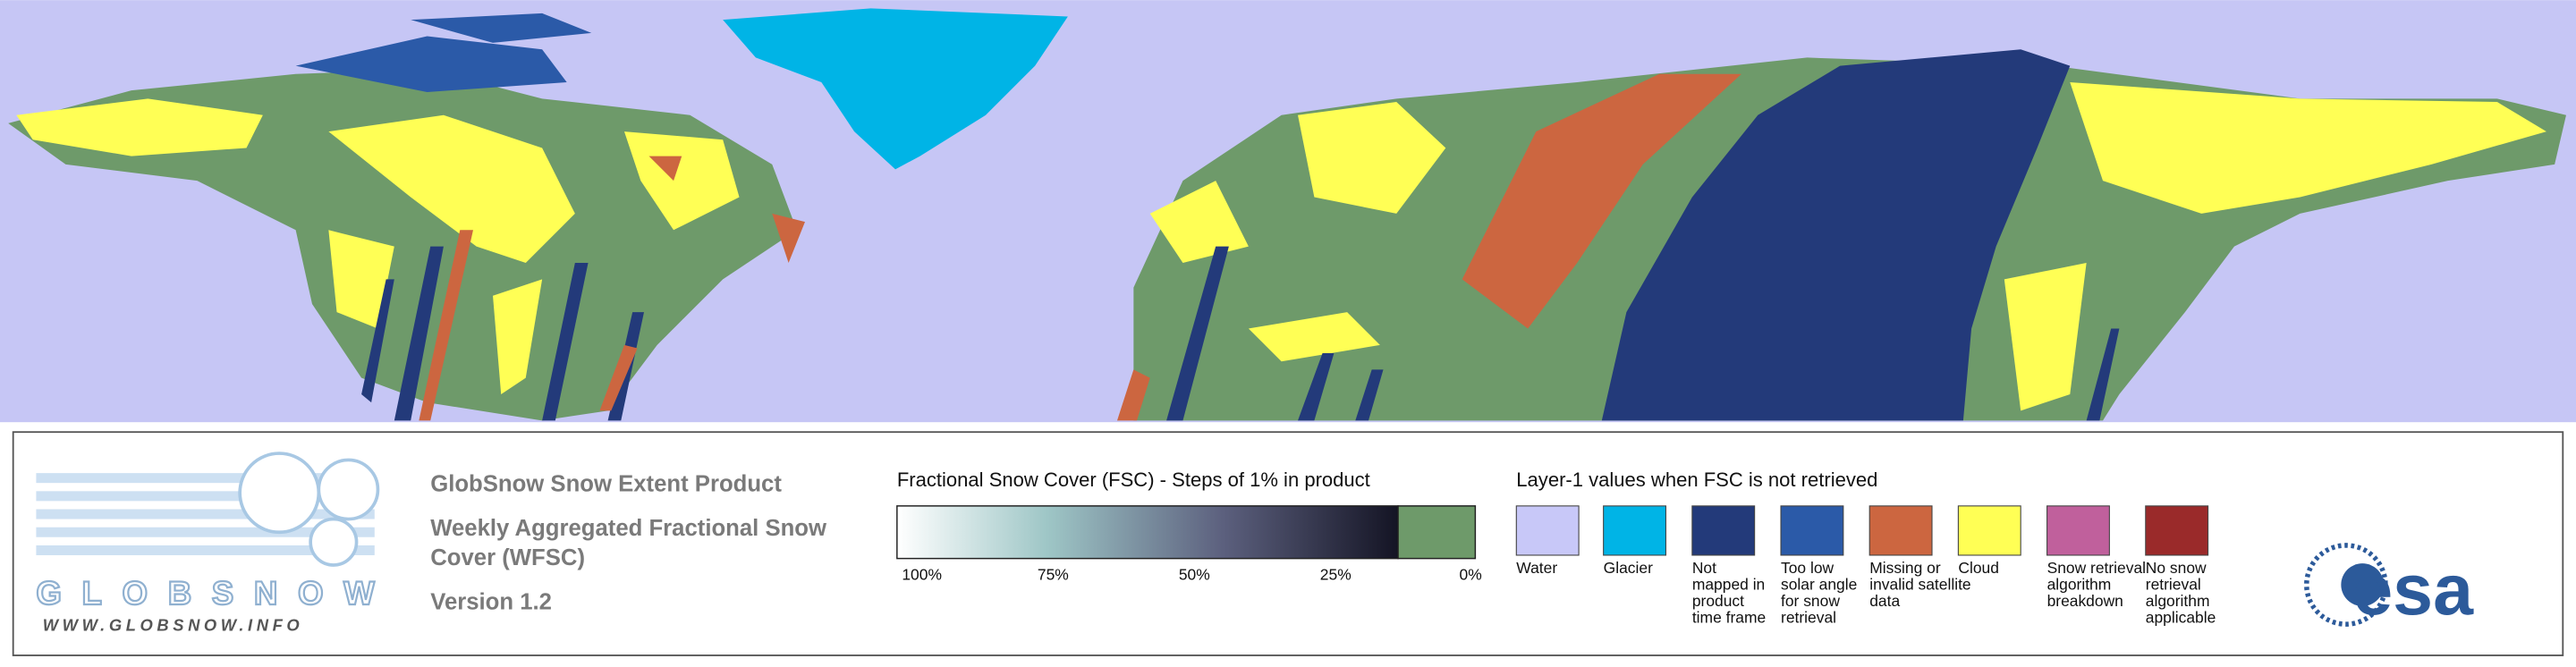 The height and width of the screenshot is (667, 2576). I want to click on product-subtitle: Cover (WFSC), so click(507, 557).